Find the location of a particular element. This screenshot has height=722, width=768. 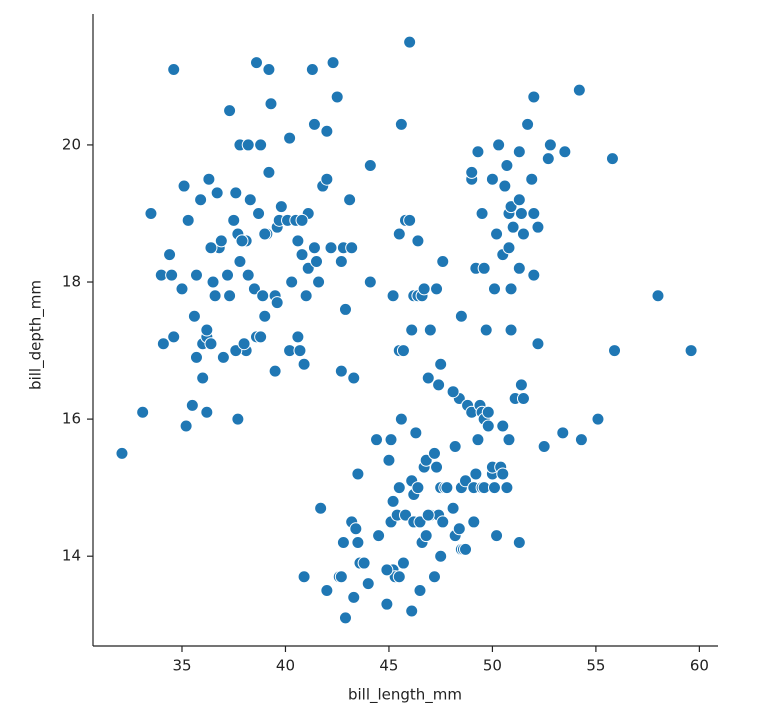

y-tick-label: 18 is located at coordinates (71, 282).